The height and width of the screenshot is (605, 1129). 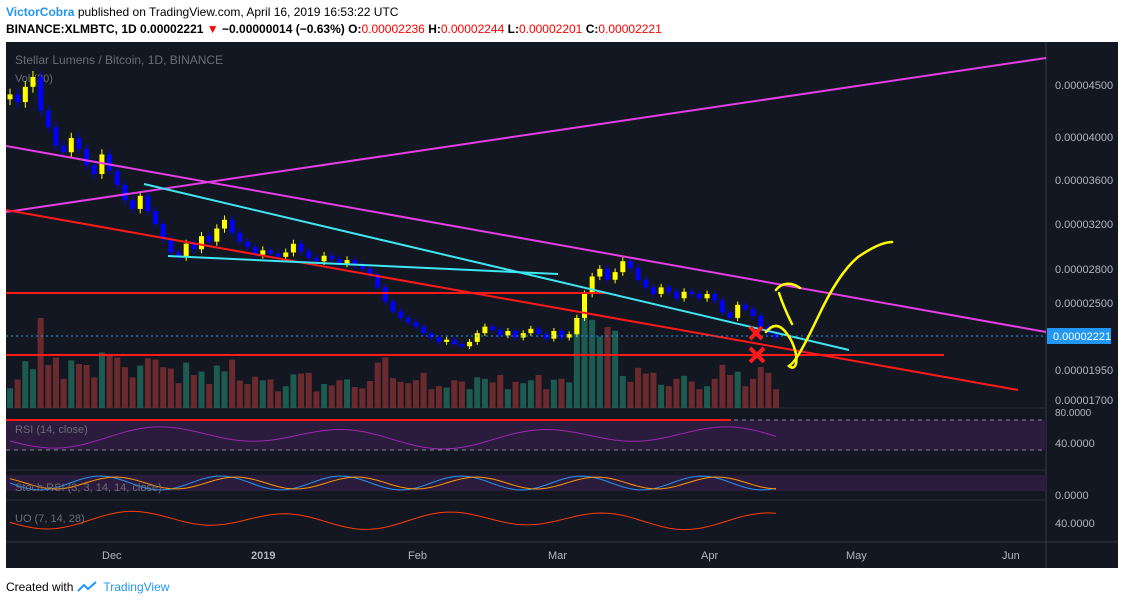 What do you see at coordinates (136, 587) in the screenshot?
I see `tradingview-link: TradingView` at bounding box center [136, 587].